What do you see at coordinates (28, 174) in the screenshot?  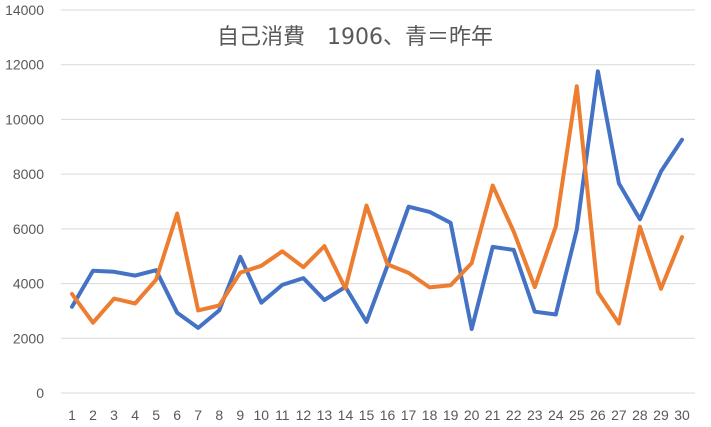 I see `y-tick-label: 8000` at bounding box center [28, 174].